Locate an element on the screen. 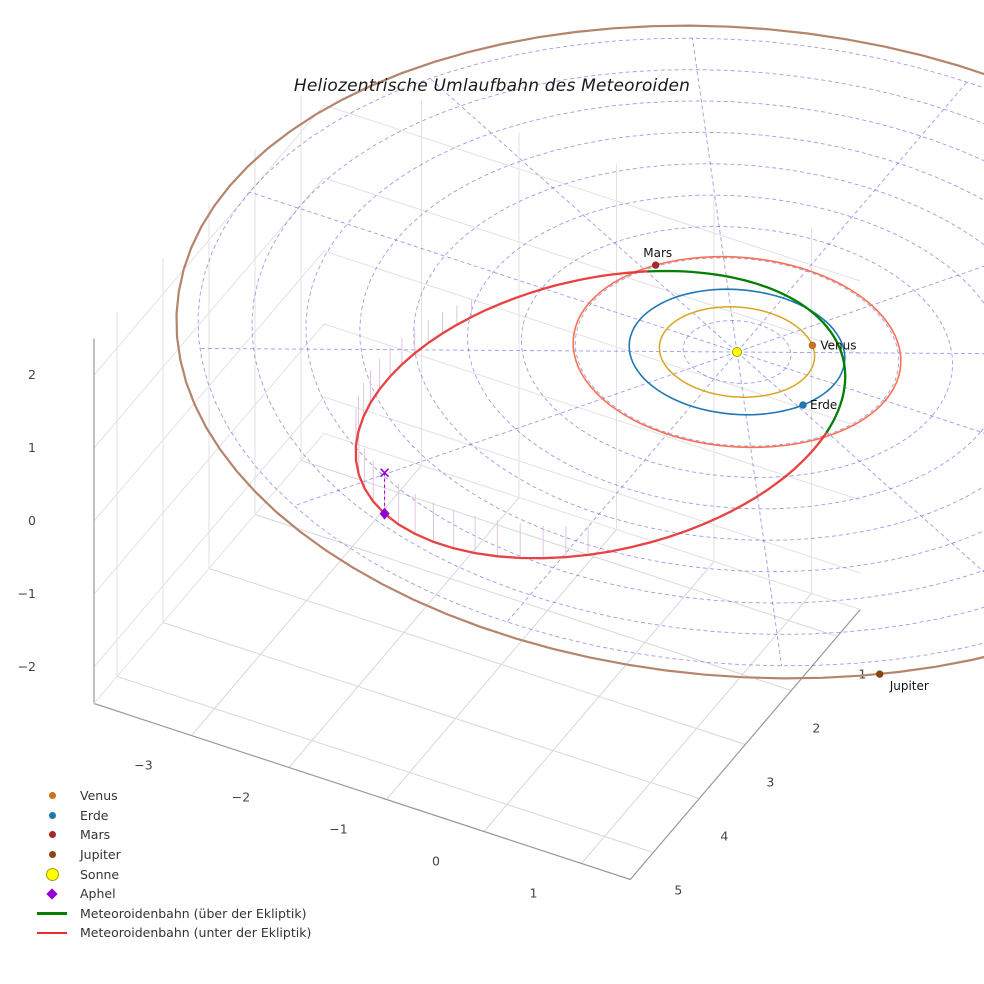 Image resolution: width=984 pixels, height=984 pixels. x-tick-label: 0 is located at coordinates (436, 861).